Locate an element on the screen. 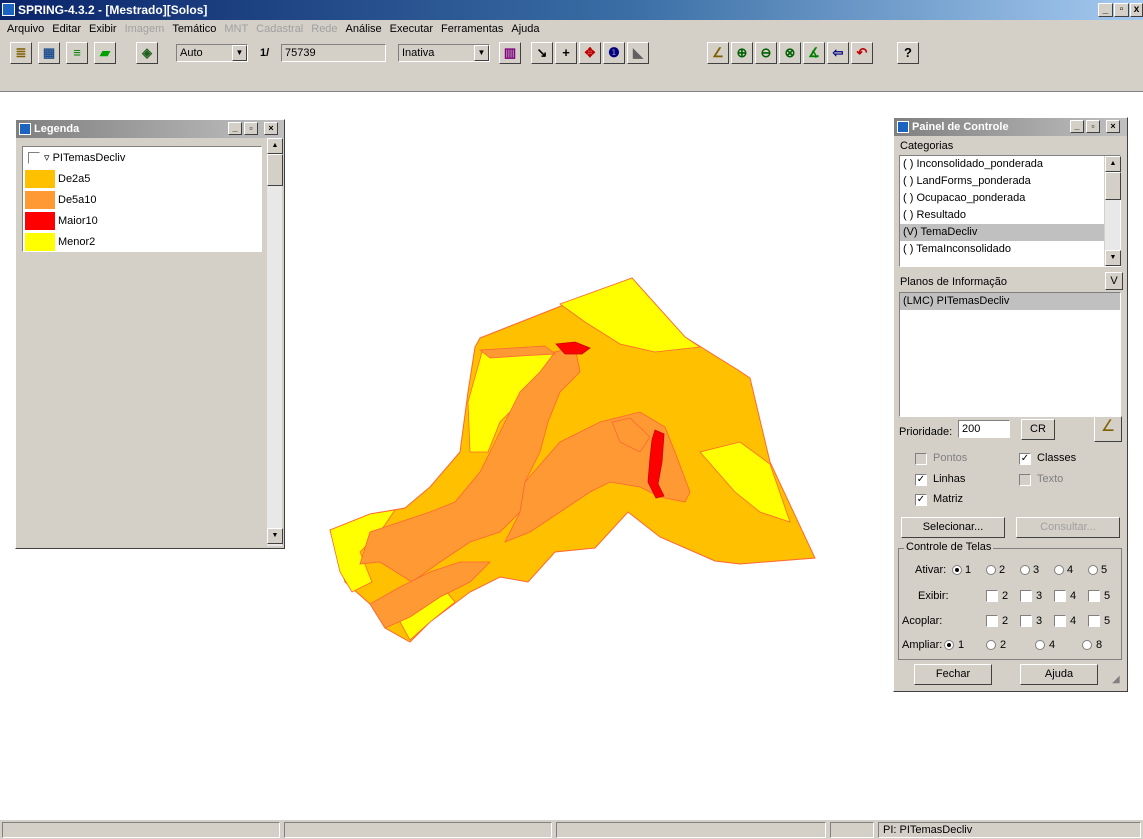 This screenshot has height=839, width=1143. menu-editar: Editar is located at coordinates (67, 29).